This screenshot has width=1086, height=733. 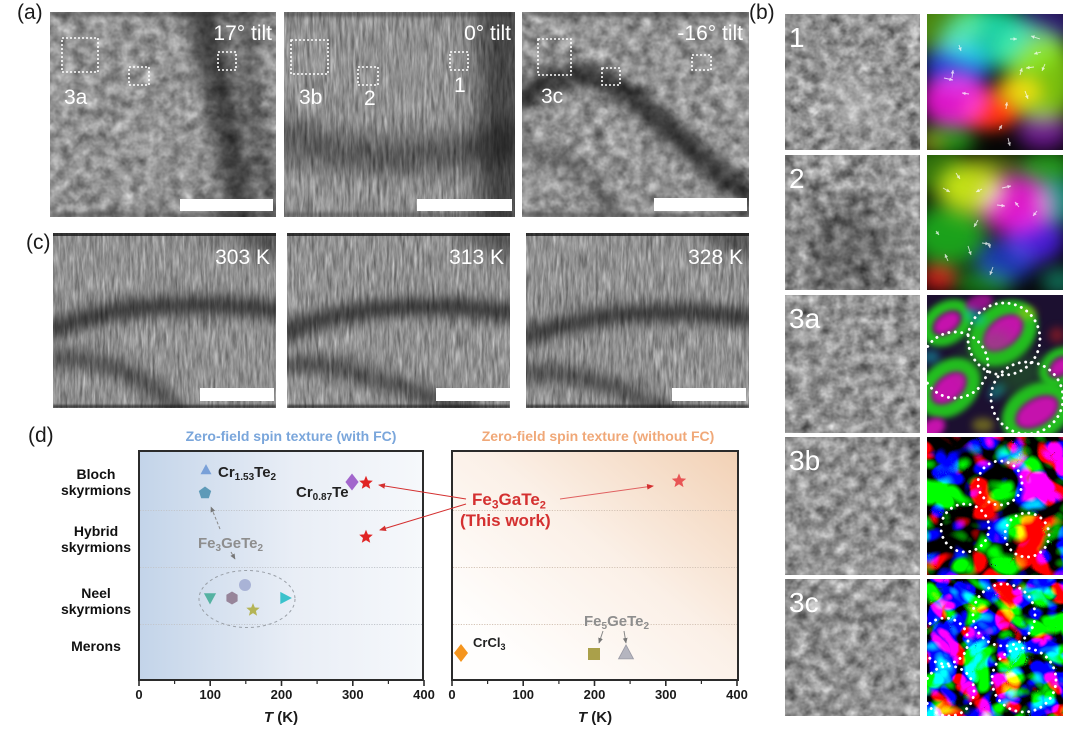 I want to click on svg-text: Fe5GeTe2, so click(x=616, y=622).